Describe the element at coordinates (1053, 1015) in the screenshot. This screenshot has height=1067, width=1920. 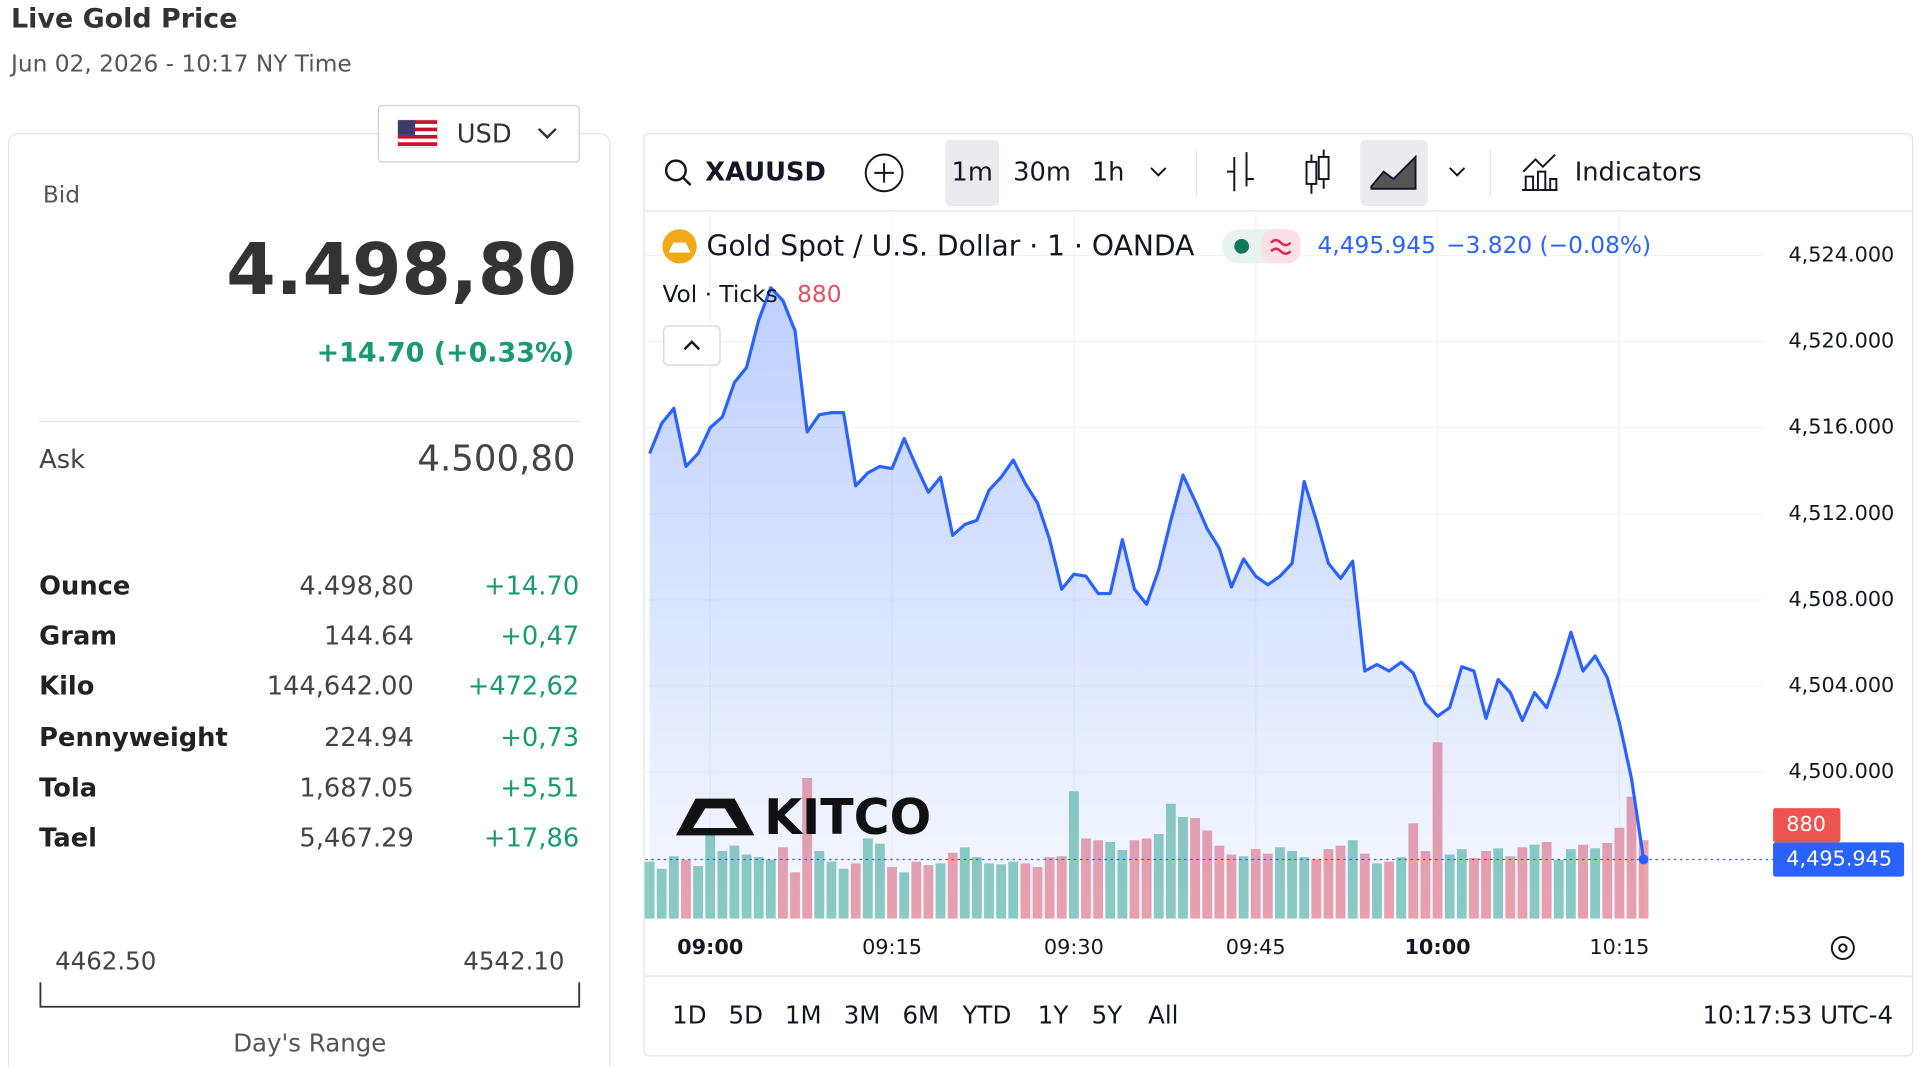
I see `range-button: 1Y` at that location.